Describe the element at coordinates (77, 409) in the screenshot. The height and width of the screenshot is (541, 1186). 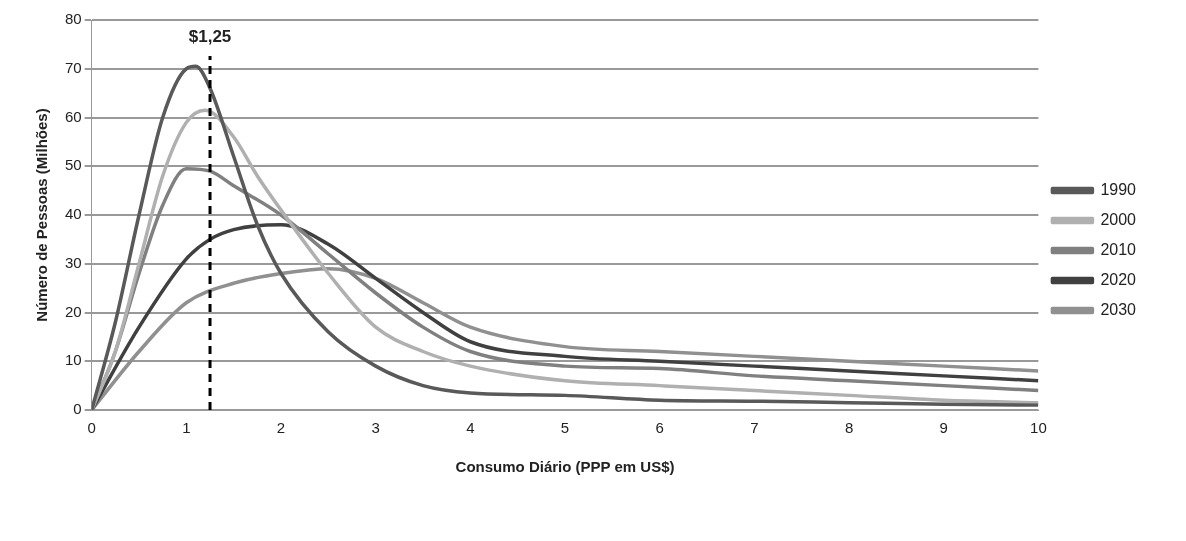
I see `y-tick-label: 0` at that location.